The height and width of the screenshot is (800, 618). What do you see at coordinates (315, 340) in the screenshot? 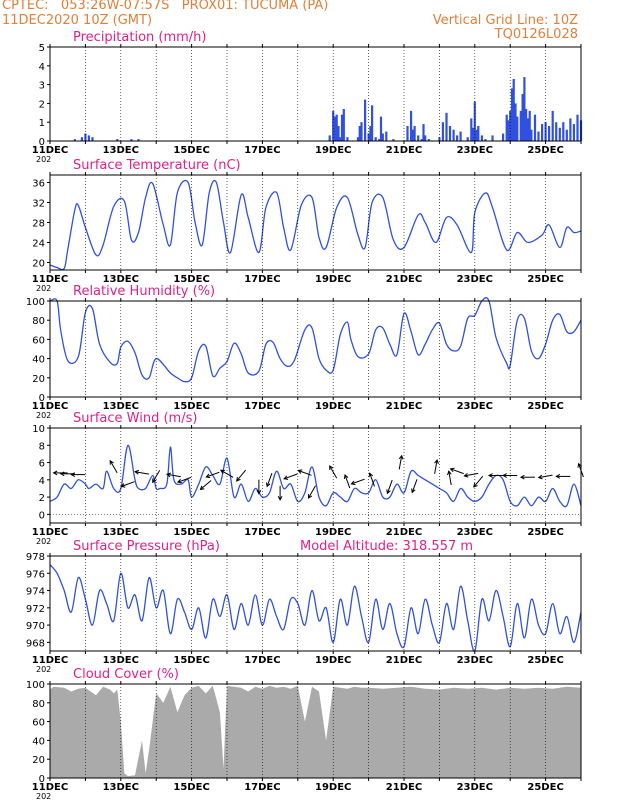
I see `humidity-line` at bounding box center [315, 340].